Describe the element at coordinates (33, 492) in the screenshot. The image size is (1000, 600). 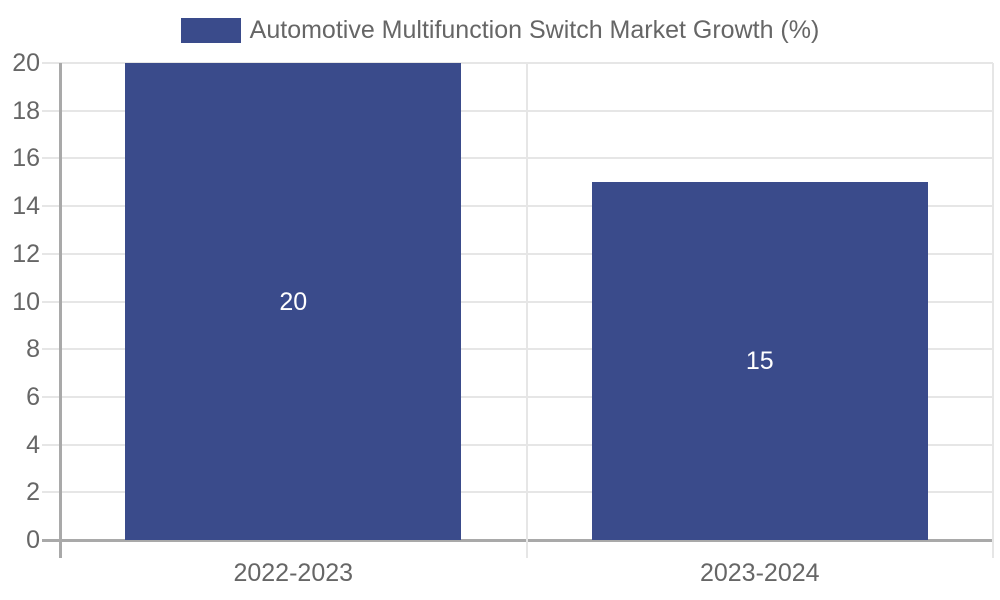
I see `y-tick-label: 2` at that location.